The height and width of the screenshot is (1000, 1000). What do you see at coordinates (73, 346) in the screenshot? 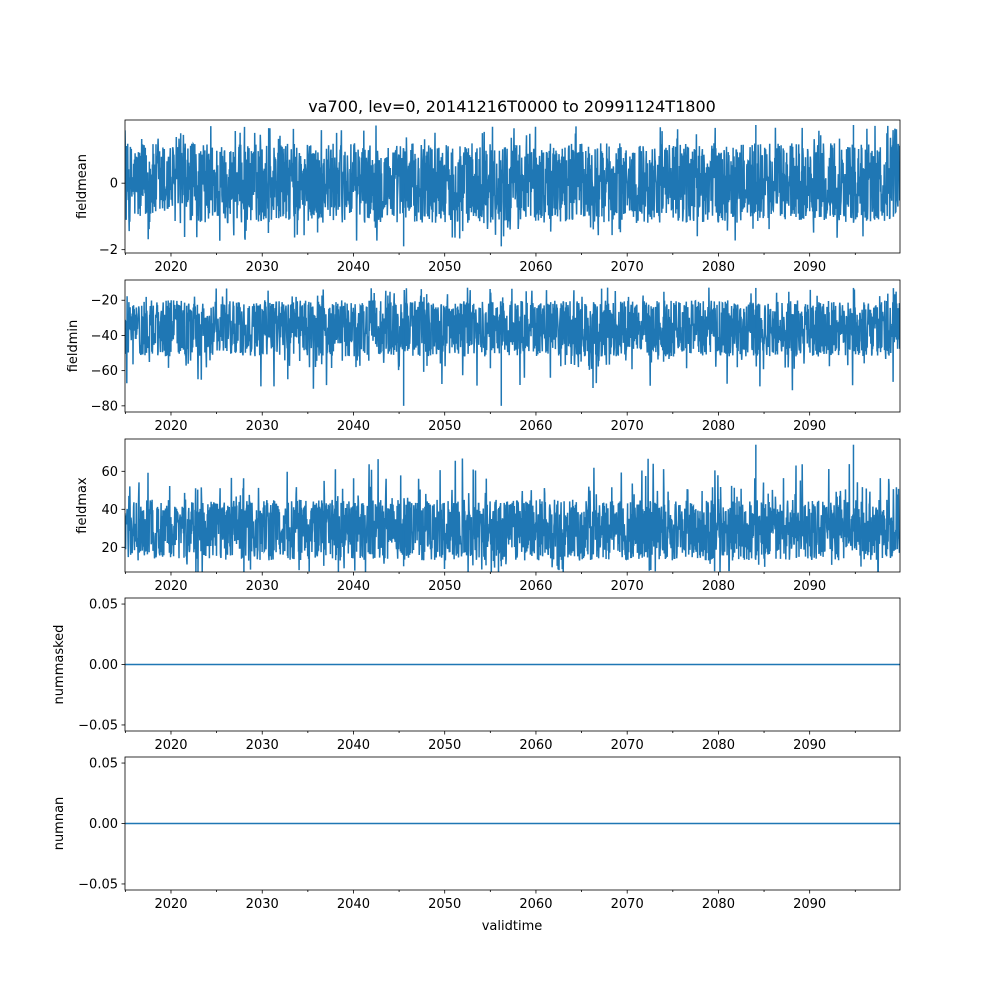
I see `y-axis-label-fieldmin: fieldmin` at bounding box center [73, 346].